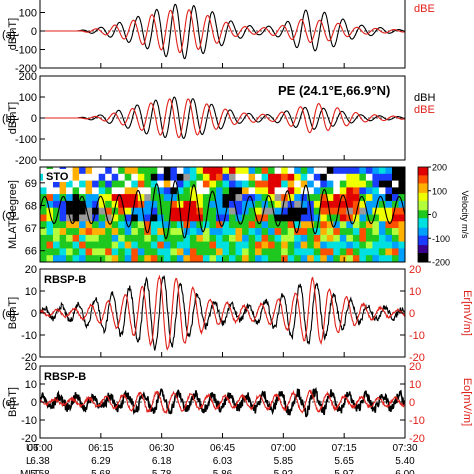 This screenshot has height=474, width=474. I want to click on panel-letter: (d), so click(8, 314).